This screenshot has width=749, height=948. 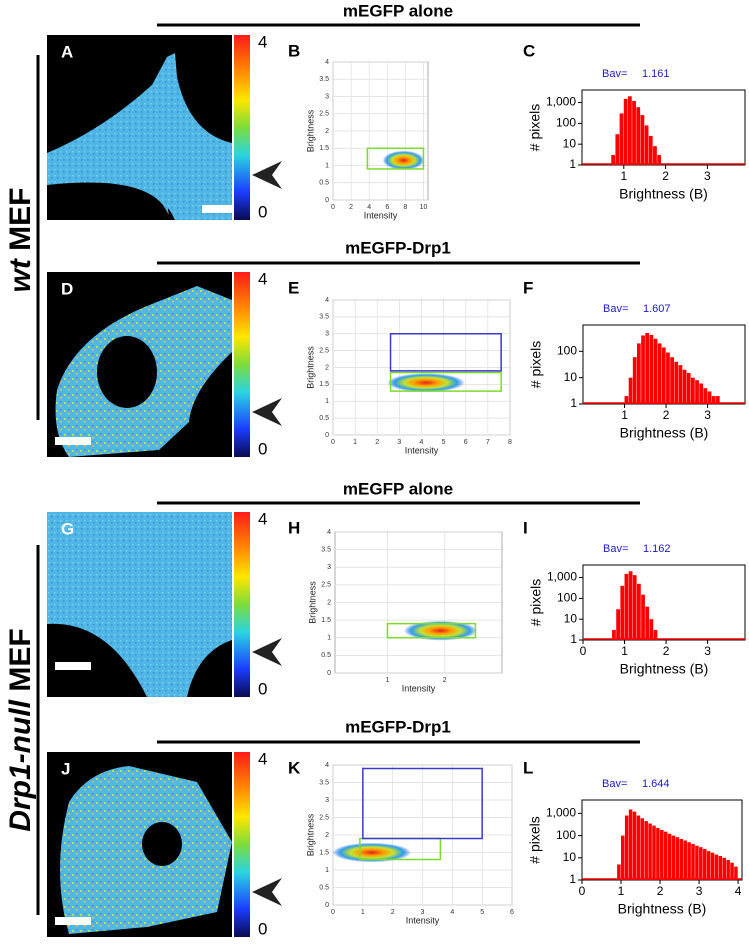 I want to click on y-tick-label: 3.5, so click(x=324, y=317).